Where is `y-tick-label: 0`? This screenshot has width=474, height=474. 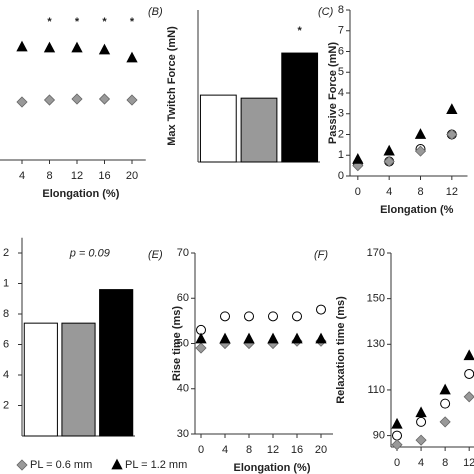 y-tick-label: 0 is located at coordinates (341, 176).